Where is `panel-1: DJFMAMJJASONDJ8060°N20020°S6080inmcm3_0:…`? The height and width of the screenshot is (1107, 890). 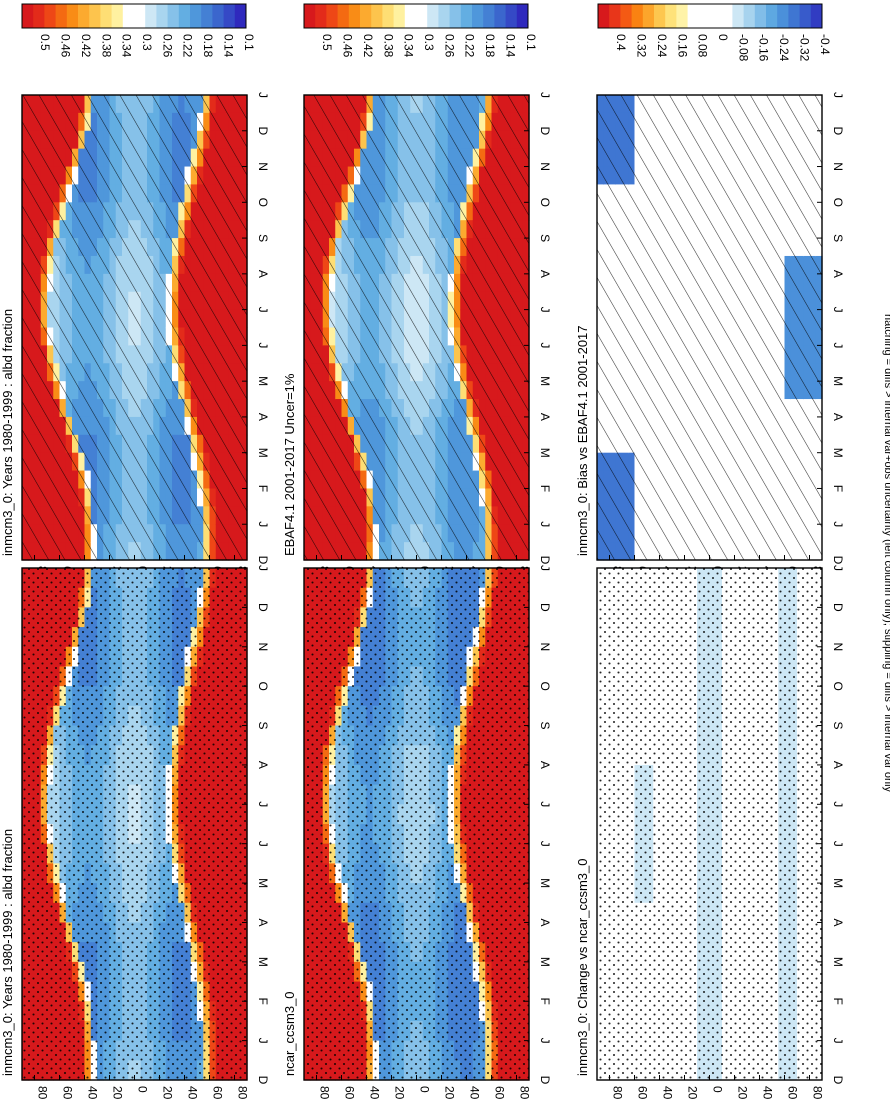
panel-1: DJFMAMJJASONDJ8060°N20020°S6080inmcm3_0:… is located at coordinates (135, 336).